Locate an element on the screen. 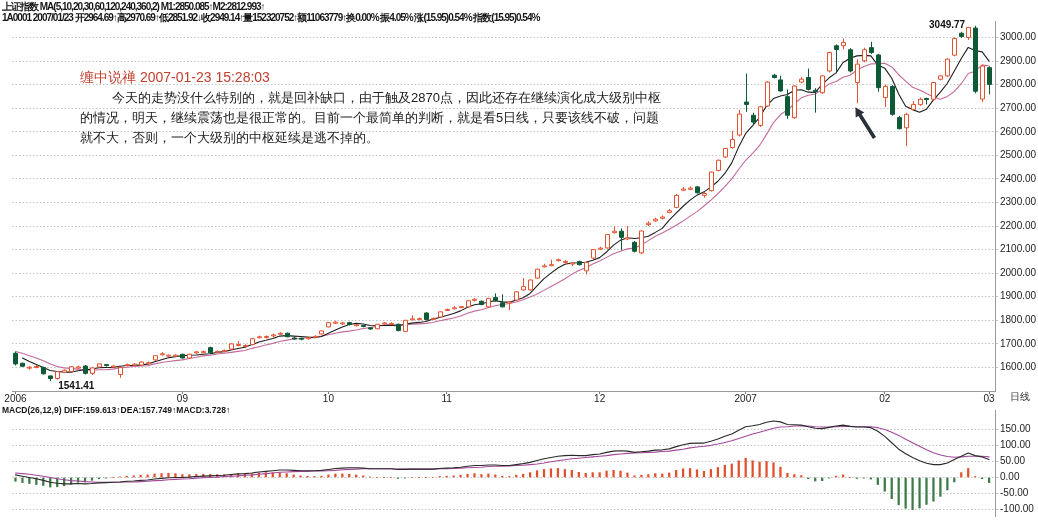 This screenshot has width=1038, height=524. y-tick-label: -100.00 is located at coordinates (1017, 509).